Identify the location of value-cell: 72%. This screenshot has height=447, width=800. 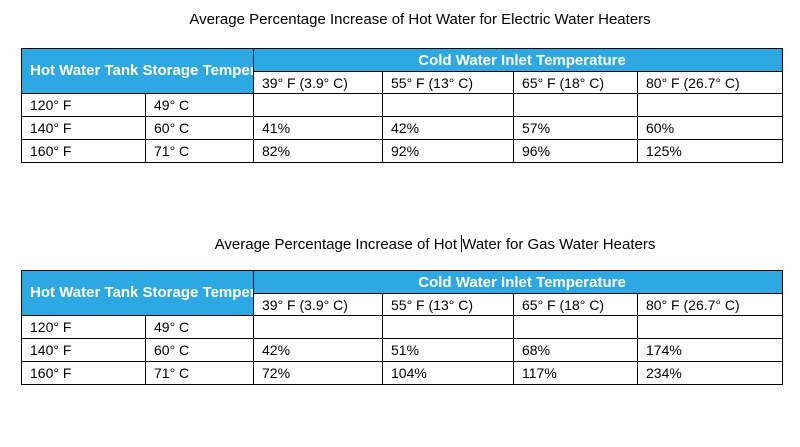
(318, 373).